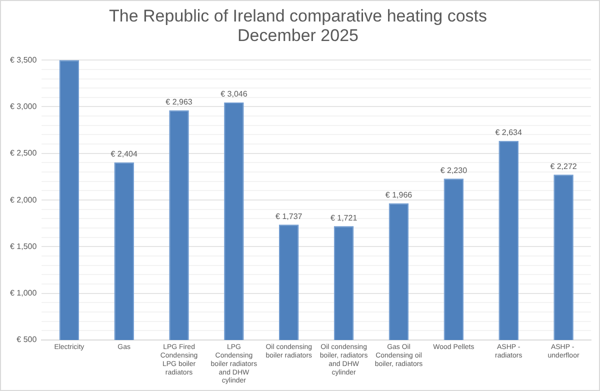 The height and width of the screenshot is (391, 600). I want to click on data-label: € 2,230, so click(454, 170).